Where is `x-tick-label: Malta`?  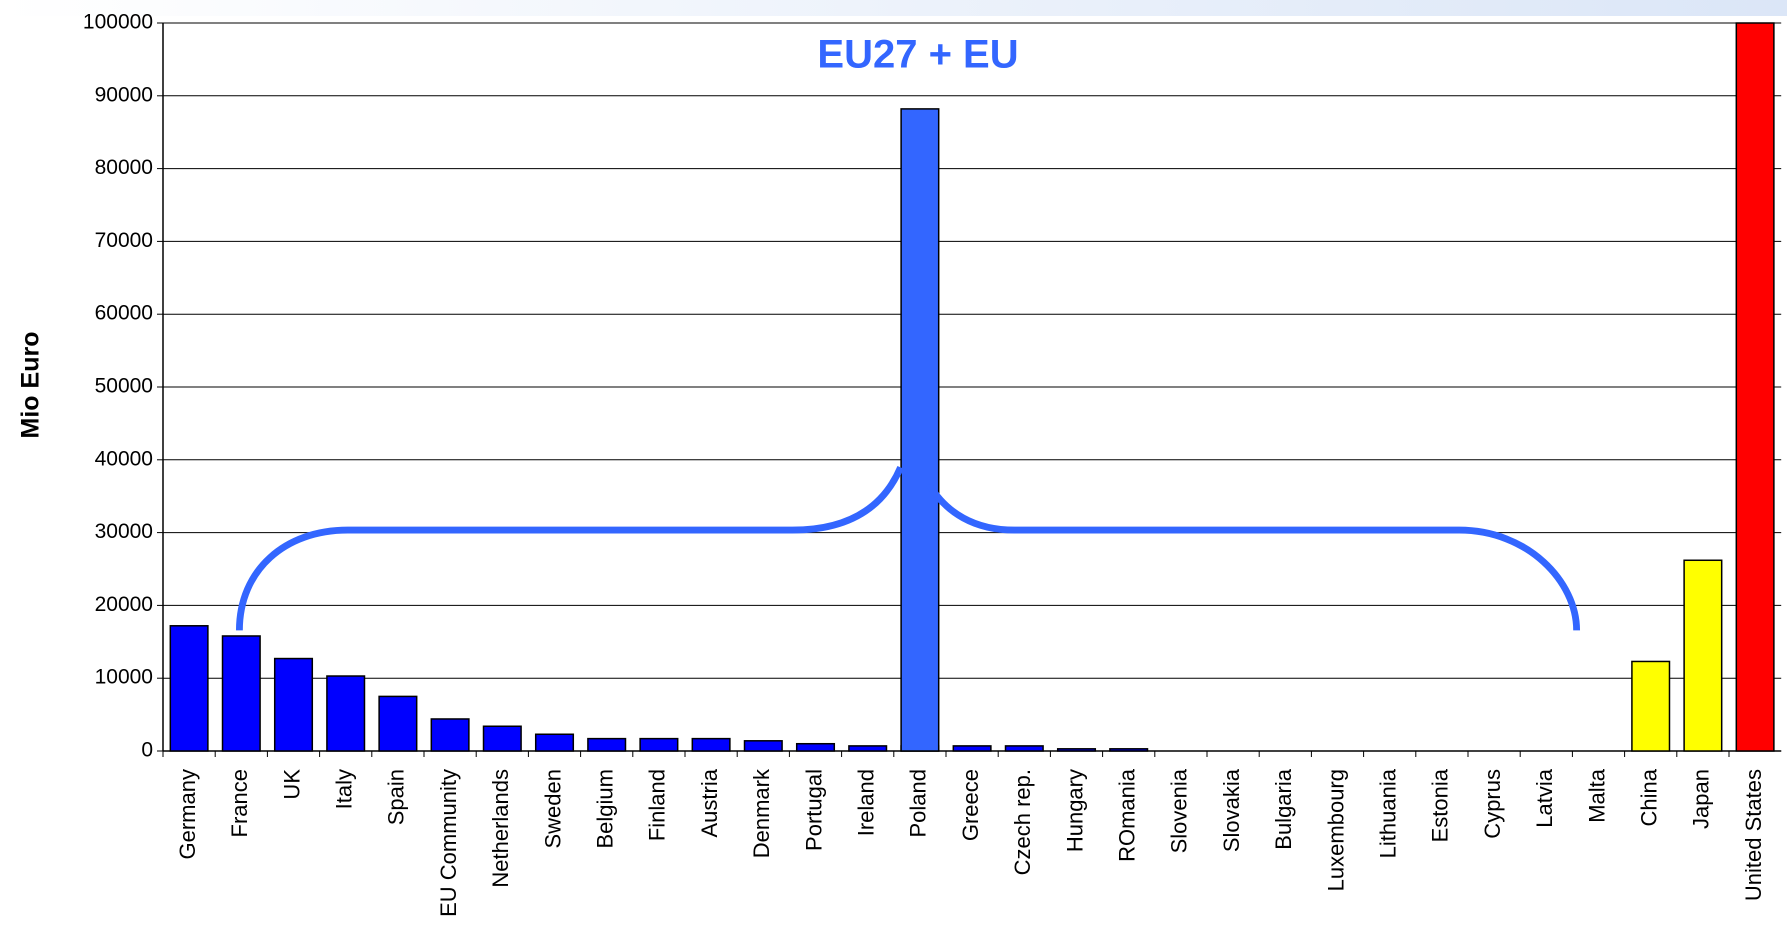 x-tick-label: Malta is located at coordinates (1596, 795).